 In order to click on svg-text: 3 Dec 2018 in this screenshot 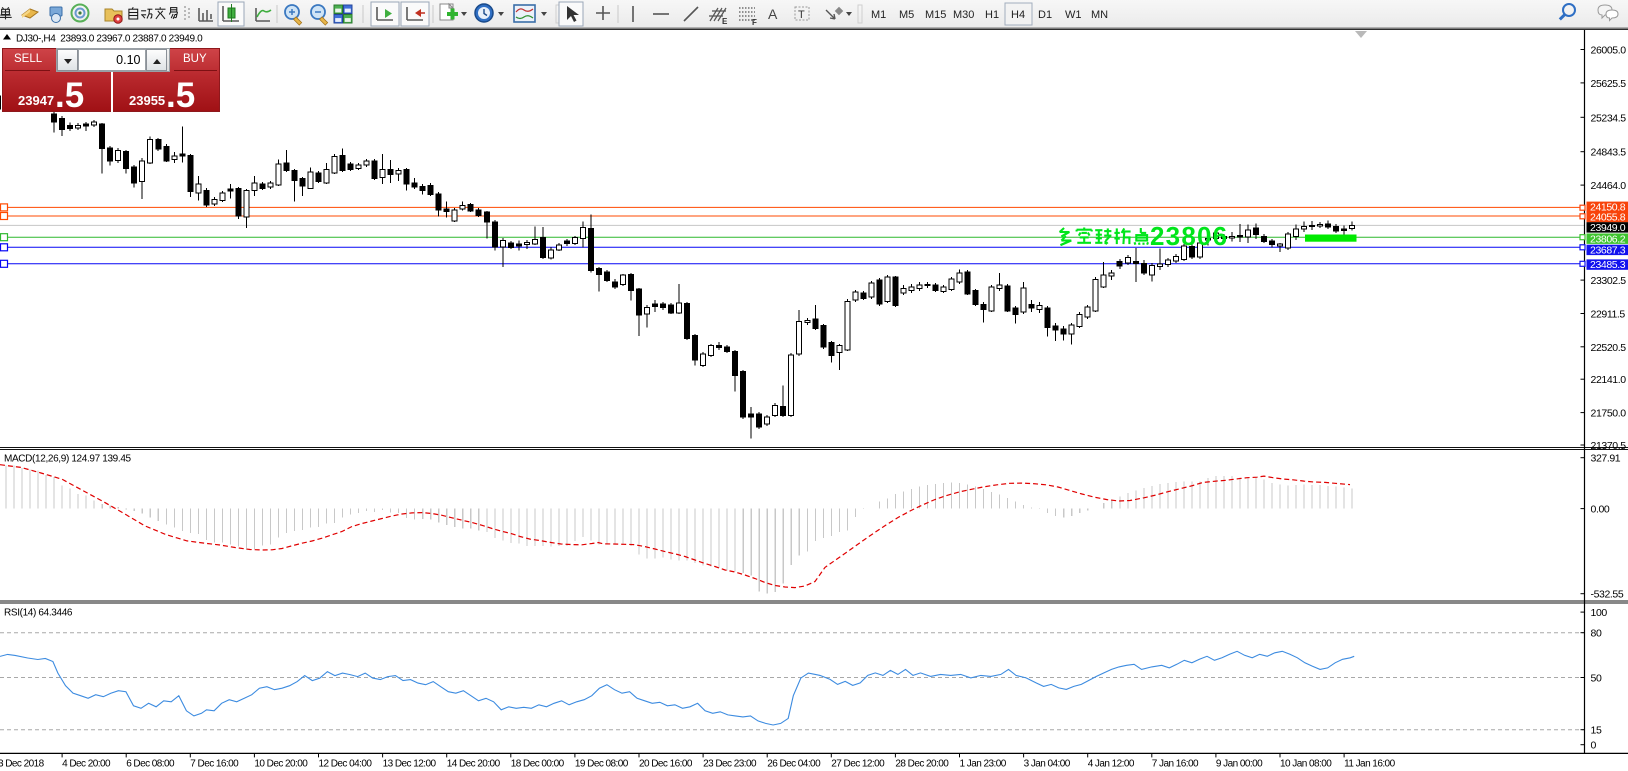, I will do `click(22, 764)`.